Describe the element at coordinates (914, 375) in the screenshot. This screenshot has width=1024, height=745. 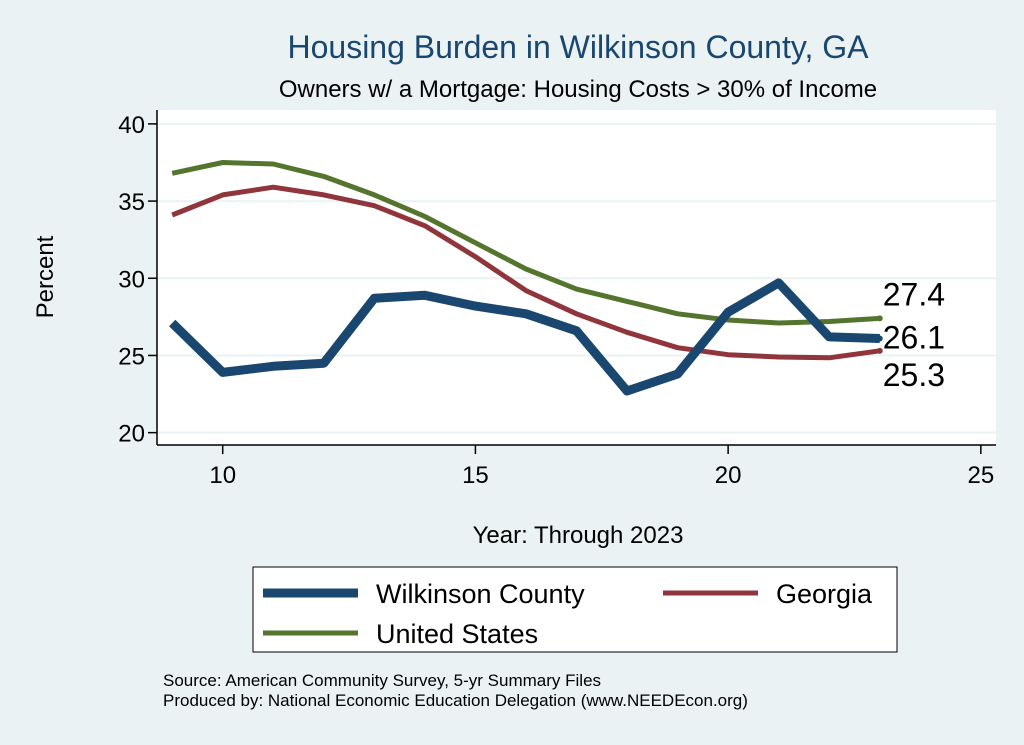
I see `end-label-georgia: 25.3` at that location.